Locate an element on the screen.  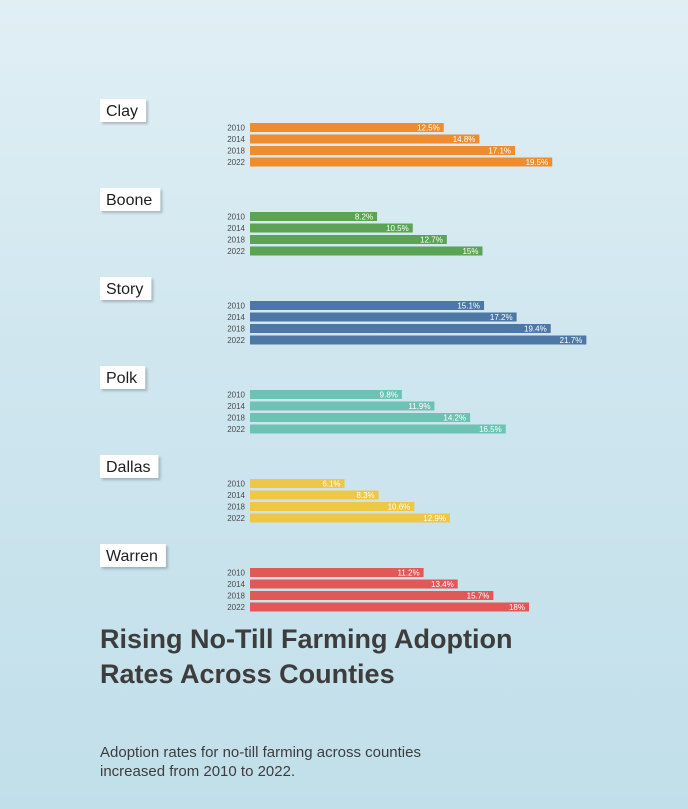
county-label: Polk is located at coordinates (122, 378).